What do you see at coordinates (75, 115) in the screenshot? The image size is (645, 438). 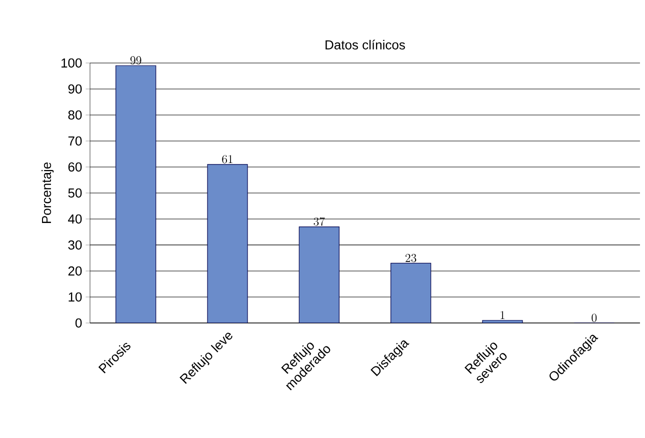 I see `y-tick-label: 80` at bounding box center [75, 115].